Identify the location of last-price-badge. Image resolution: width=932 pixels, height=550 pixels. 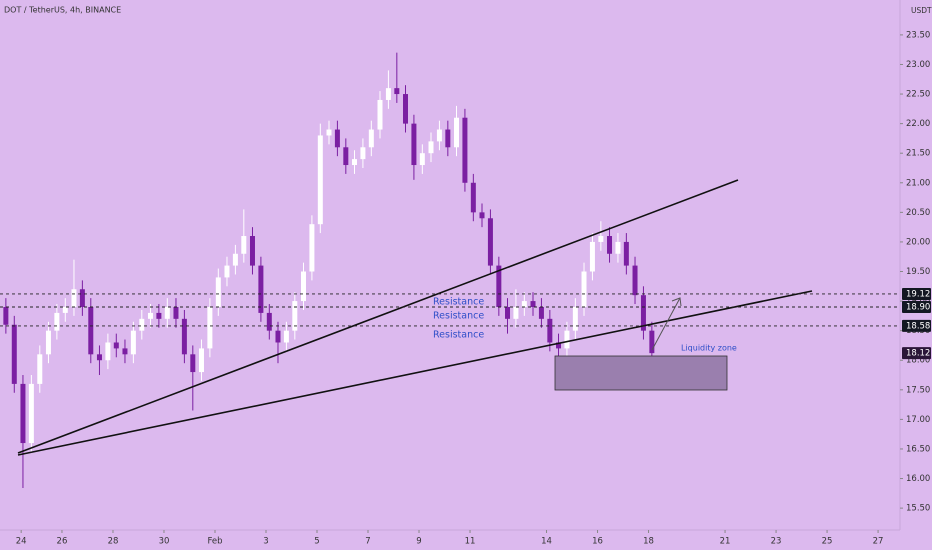
(916, 353).